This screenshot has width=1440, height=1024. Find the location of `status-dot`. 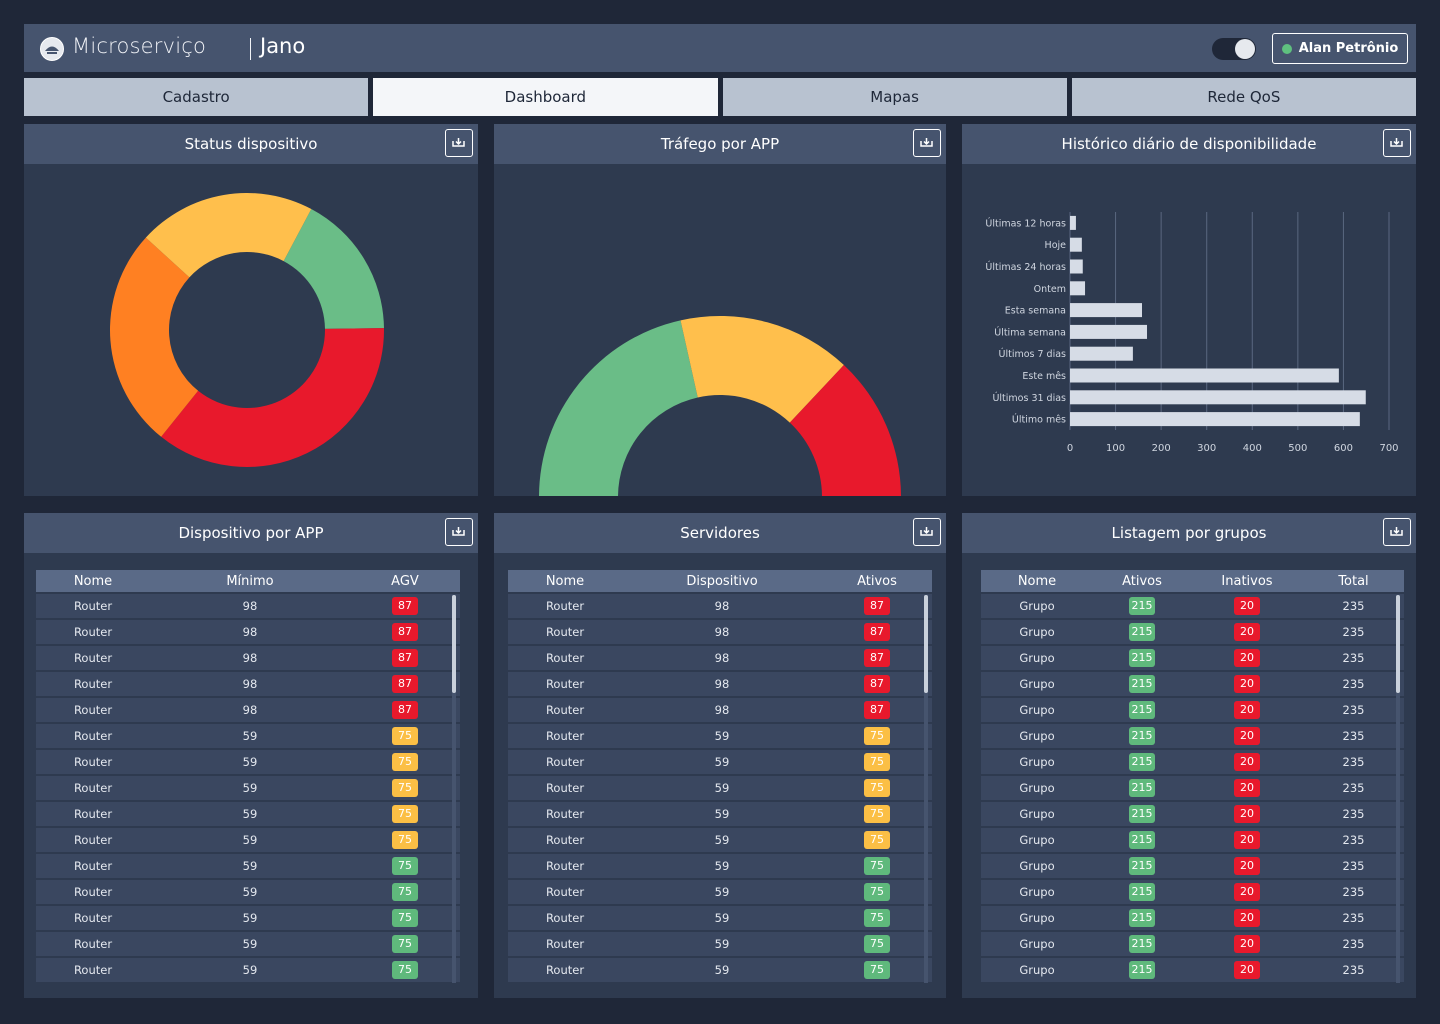

status-dot is located at coordinates (1286, 48).